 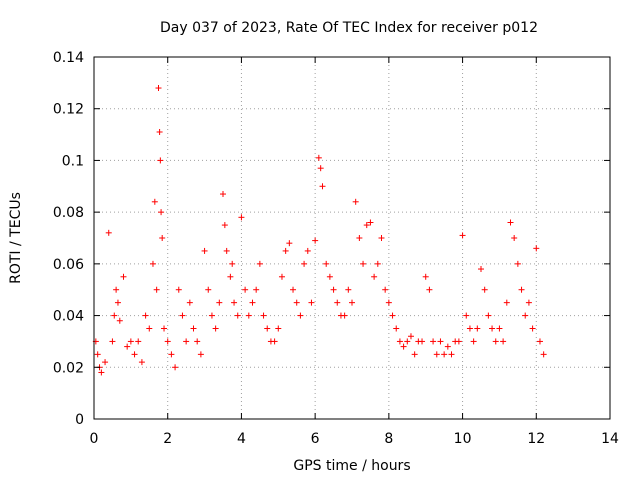 What do you see at coordinates (167, 439) in the screenshot?
I see `x-tick-label: 2` at bounding box center [167, 439].